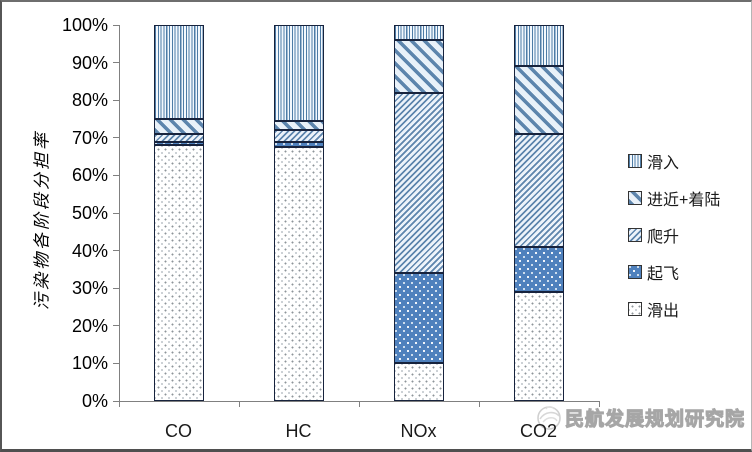  I want to click on legend: 滑入进近+着陆爬升起飞滑出, so click(674, 234).